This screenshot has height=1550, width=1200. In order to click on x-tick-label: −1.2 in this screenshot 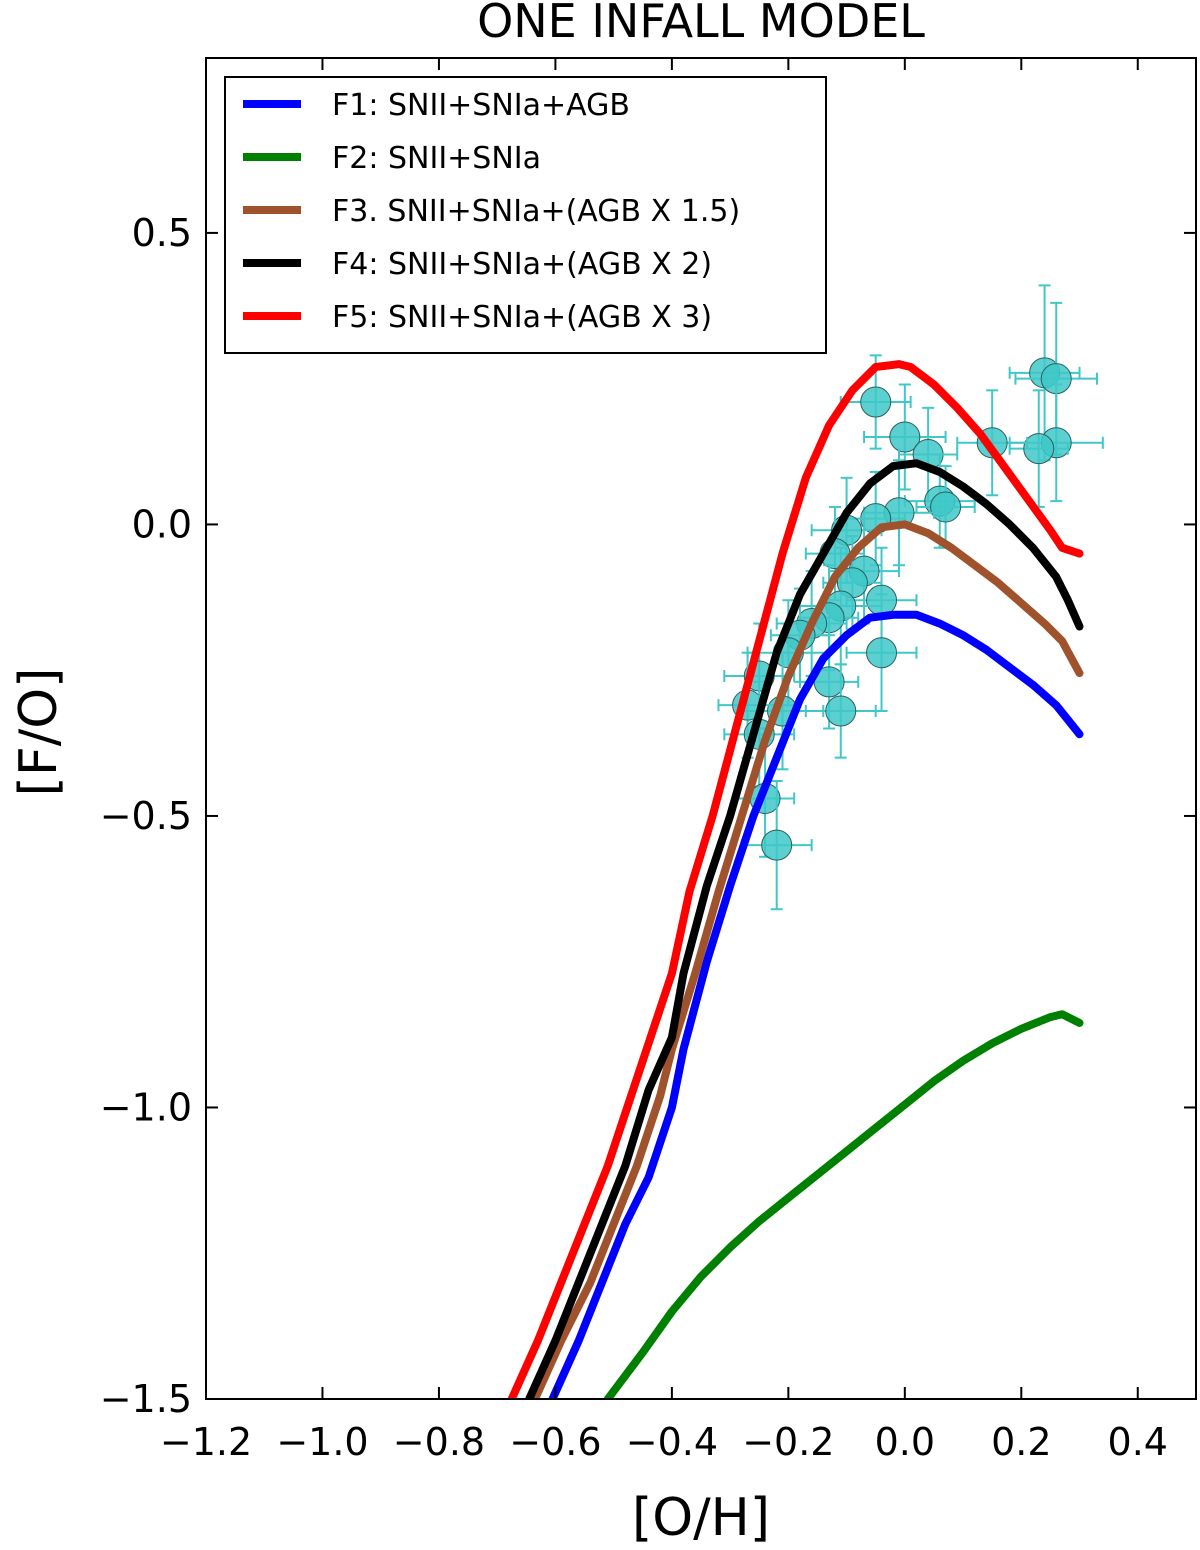, I will do `click(206, 1442)`.